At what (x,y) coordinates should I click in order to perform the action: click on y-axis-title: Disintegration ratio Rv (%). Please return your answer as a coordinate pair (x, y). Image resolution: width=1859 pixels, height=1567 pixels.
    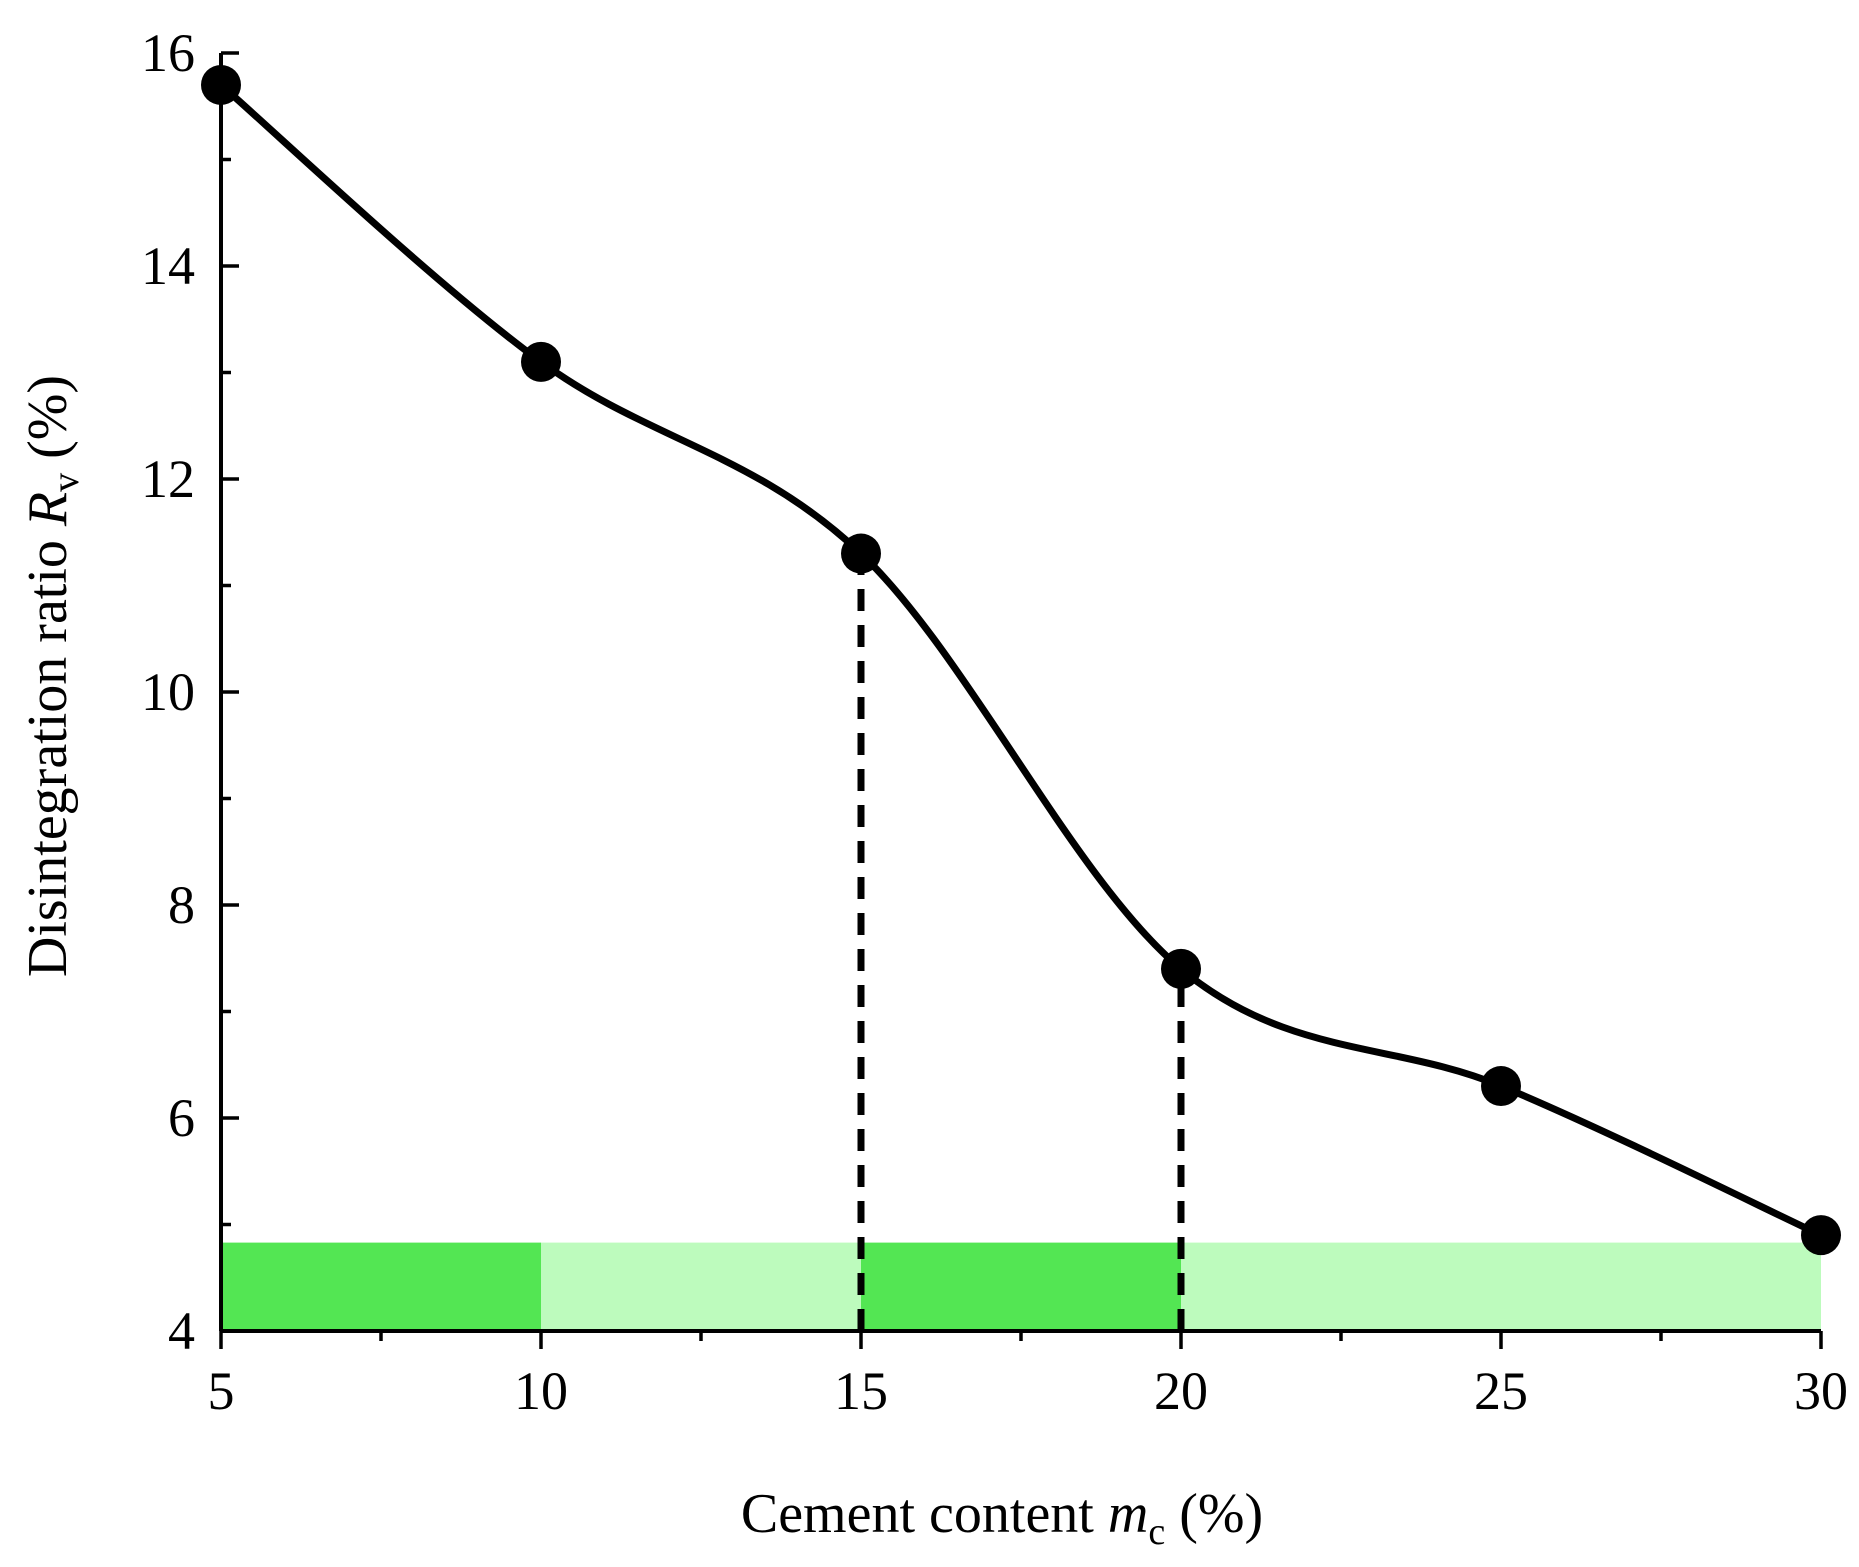
    Looking at the image, I should click on (52, 676).